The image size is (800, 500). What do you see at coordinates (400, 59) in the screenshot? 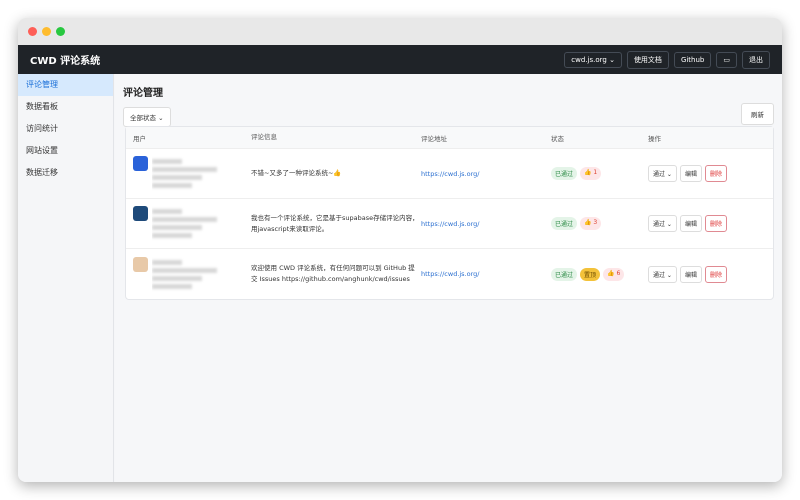
I see `top-nav: CWD 评论系统 cwd.js.org ⌄ 使用文档 Github ▭ 退出` at bounding box center [400, 59].